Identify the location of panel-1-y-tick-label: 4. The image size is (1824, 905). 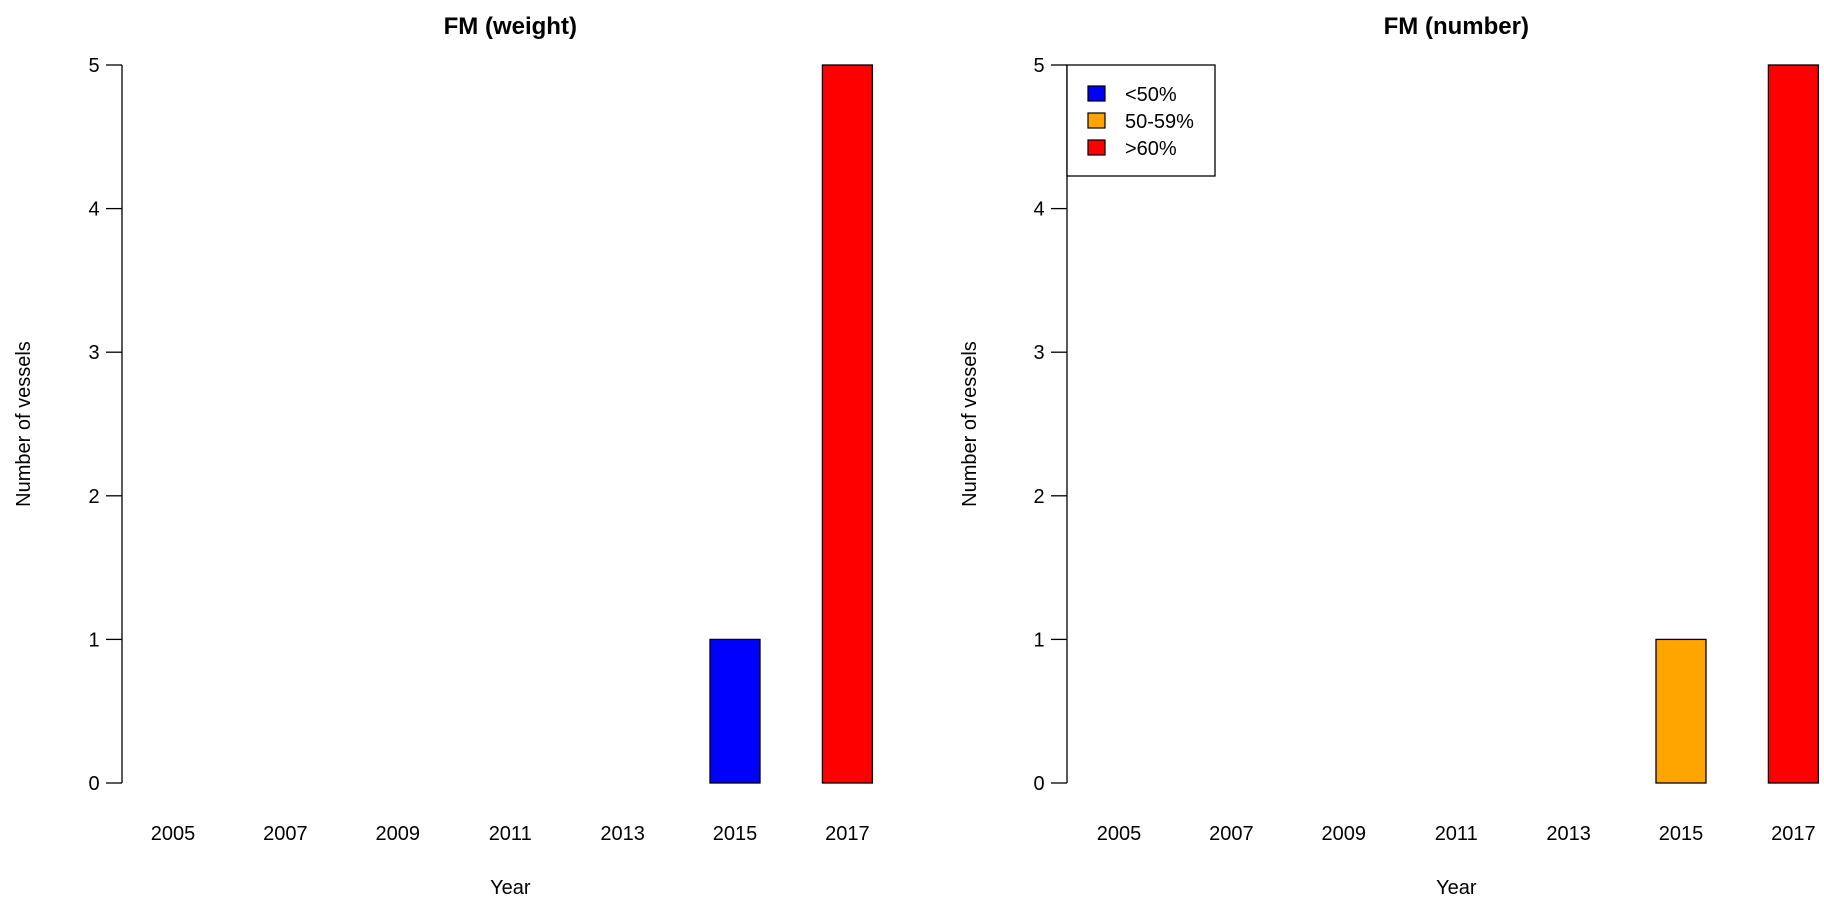
(93, 210).